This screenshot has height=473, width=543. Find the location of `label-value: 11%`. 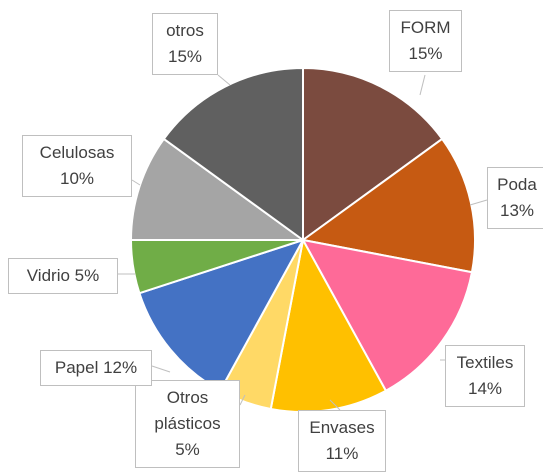

label-value: 11% is located at coordinates (342, 453).